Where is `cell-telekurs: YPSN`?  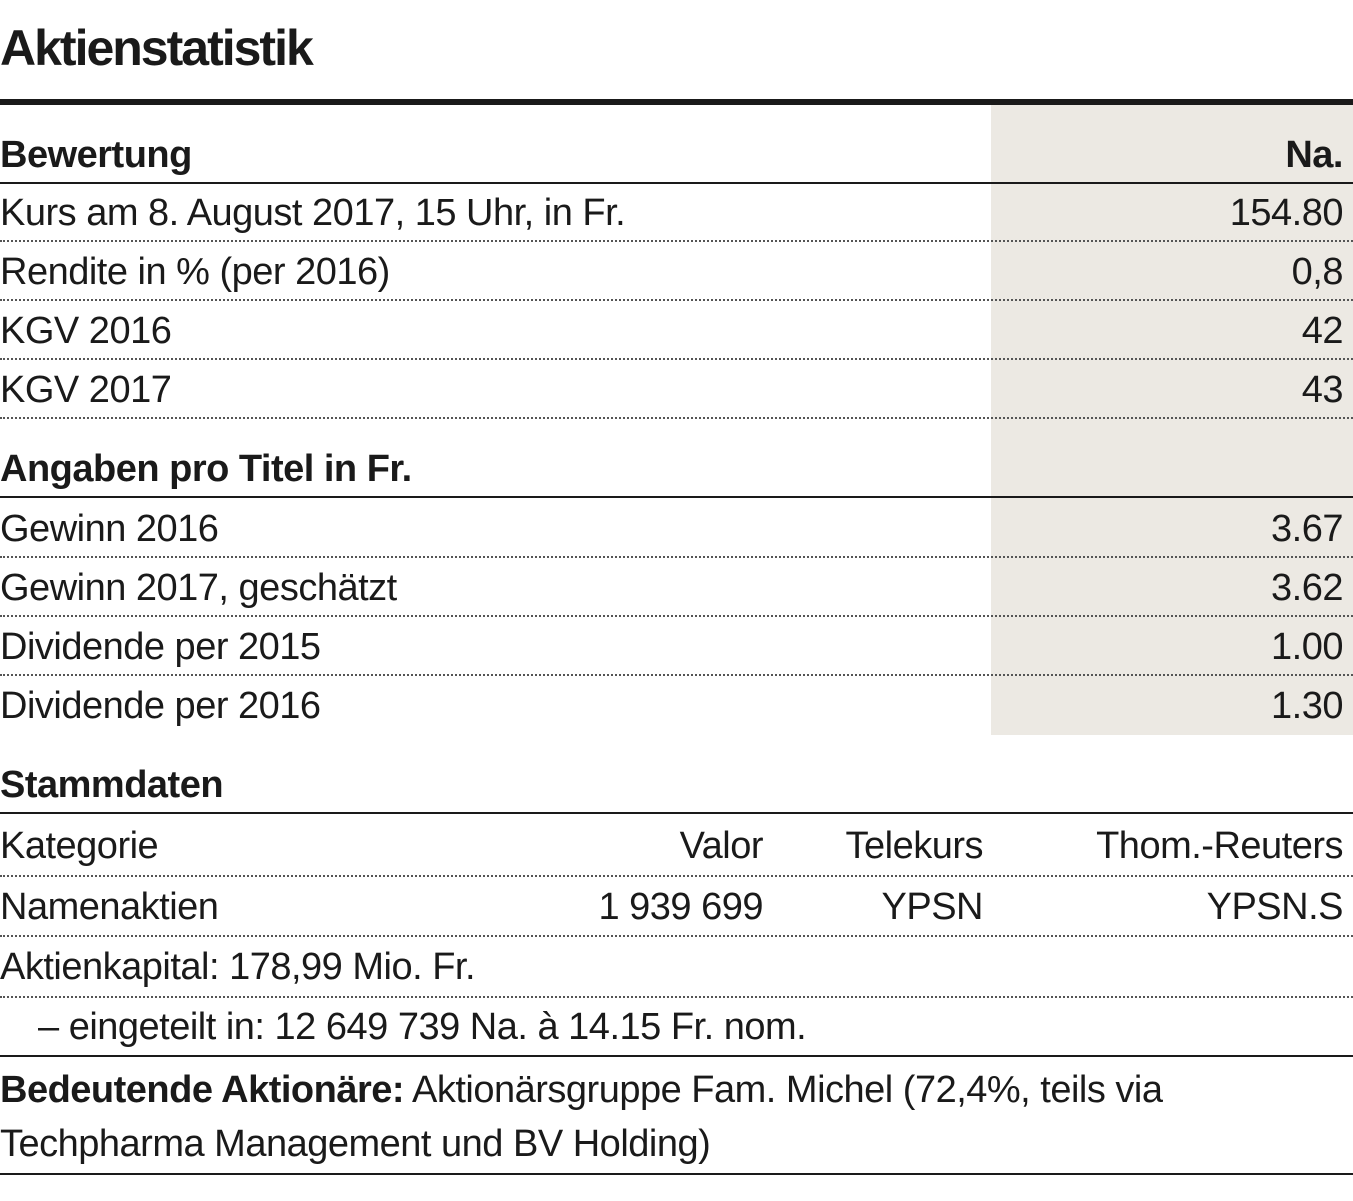
cell-telekurs: YPSN is located at coordinates (932, 907).